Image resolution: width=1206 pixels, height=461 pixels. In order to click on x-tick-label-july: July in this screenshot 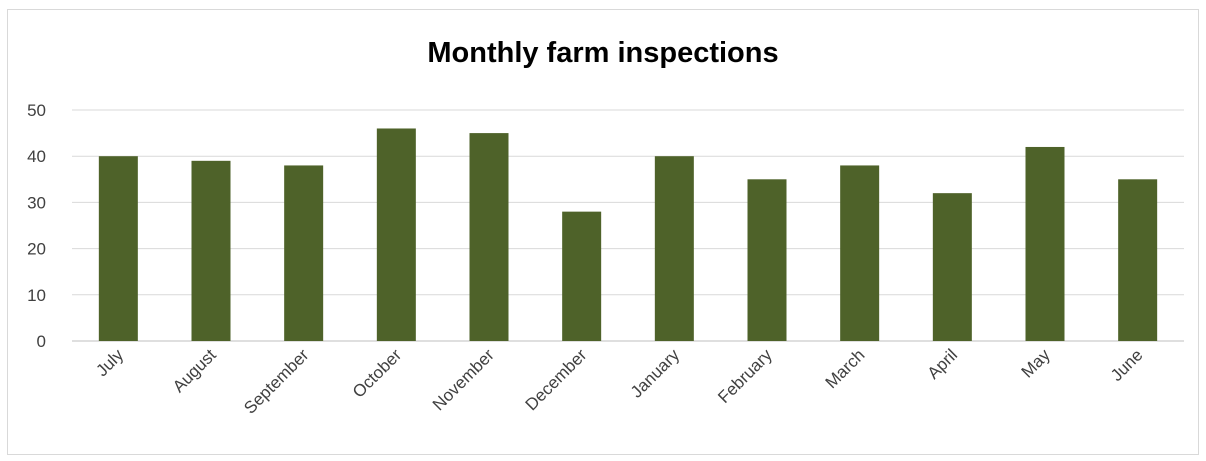, I will do `click(109, 362)`.